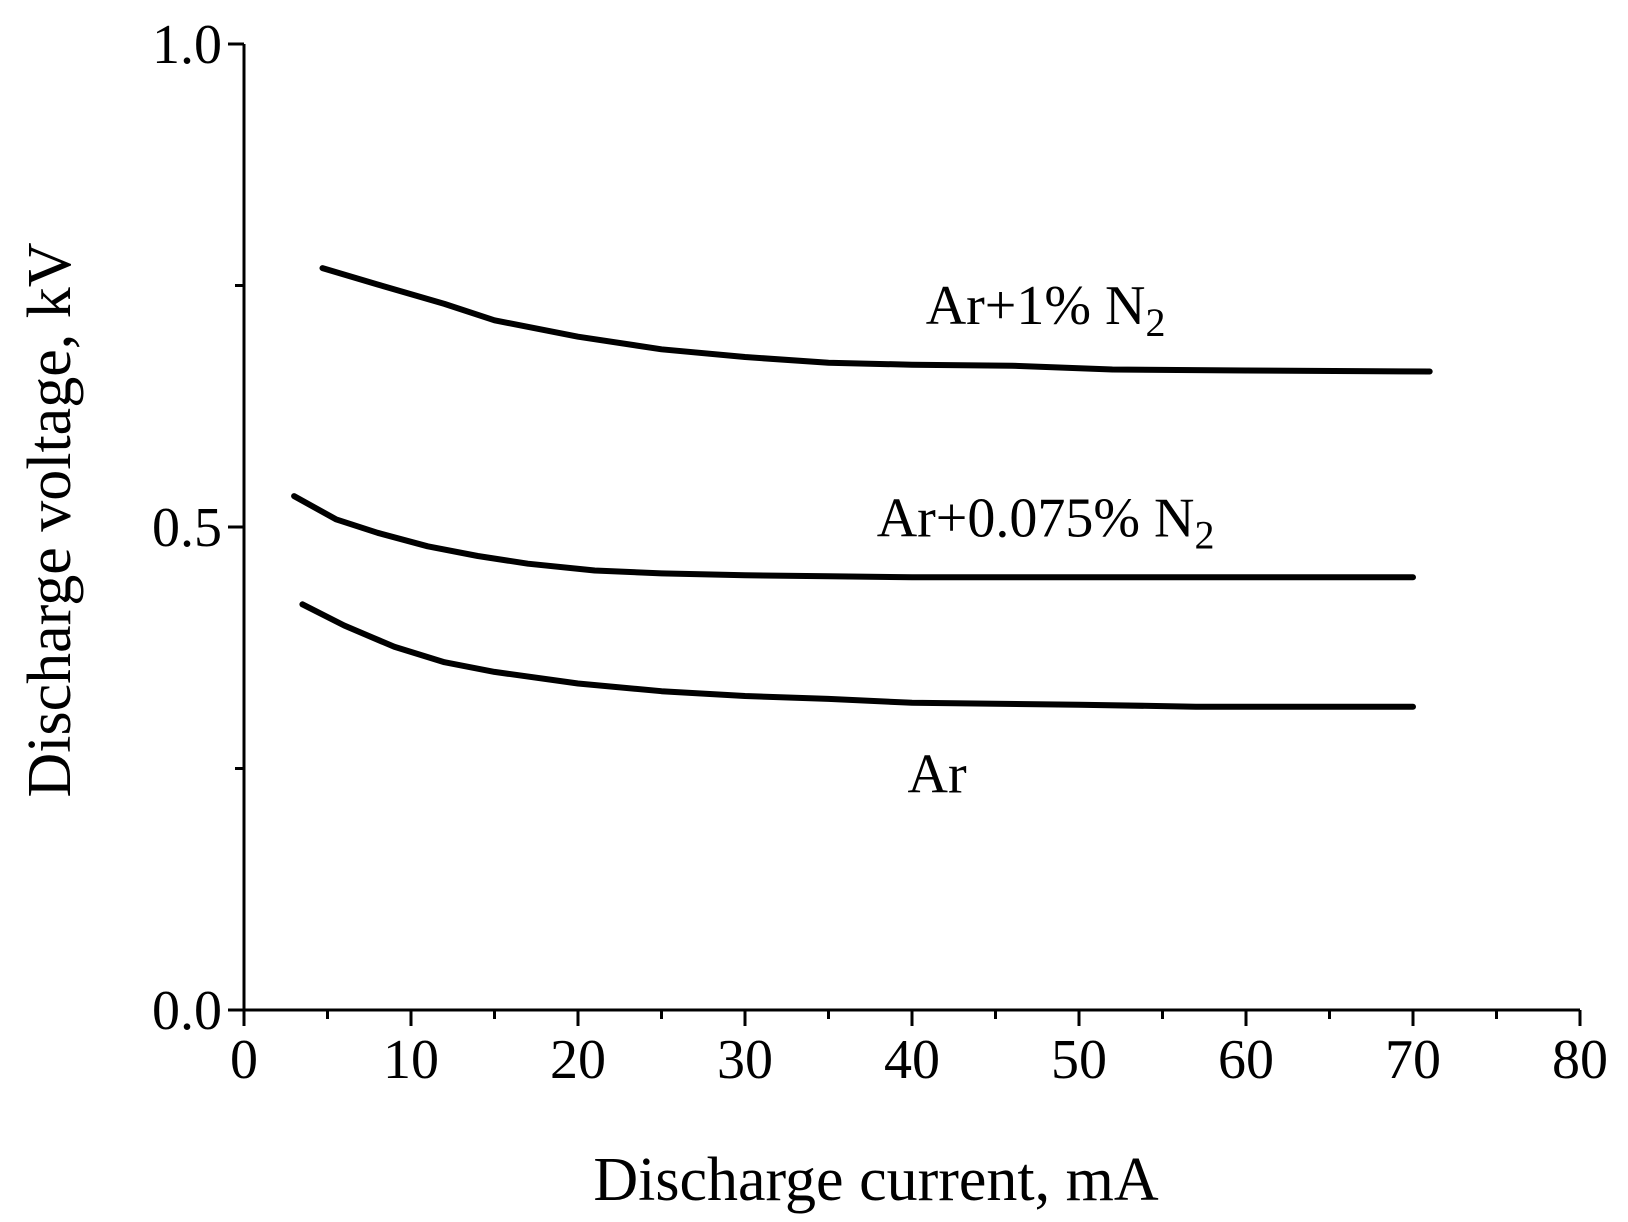 Image resolution: width=1628 pixels, height=1222 pixels. What do you see at coordinates (1046, 523) in the screenshot?
I see `series-label: Ar+0.075% N2` at bounding box center [1046, 523].